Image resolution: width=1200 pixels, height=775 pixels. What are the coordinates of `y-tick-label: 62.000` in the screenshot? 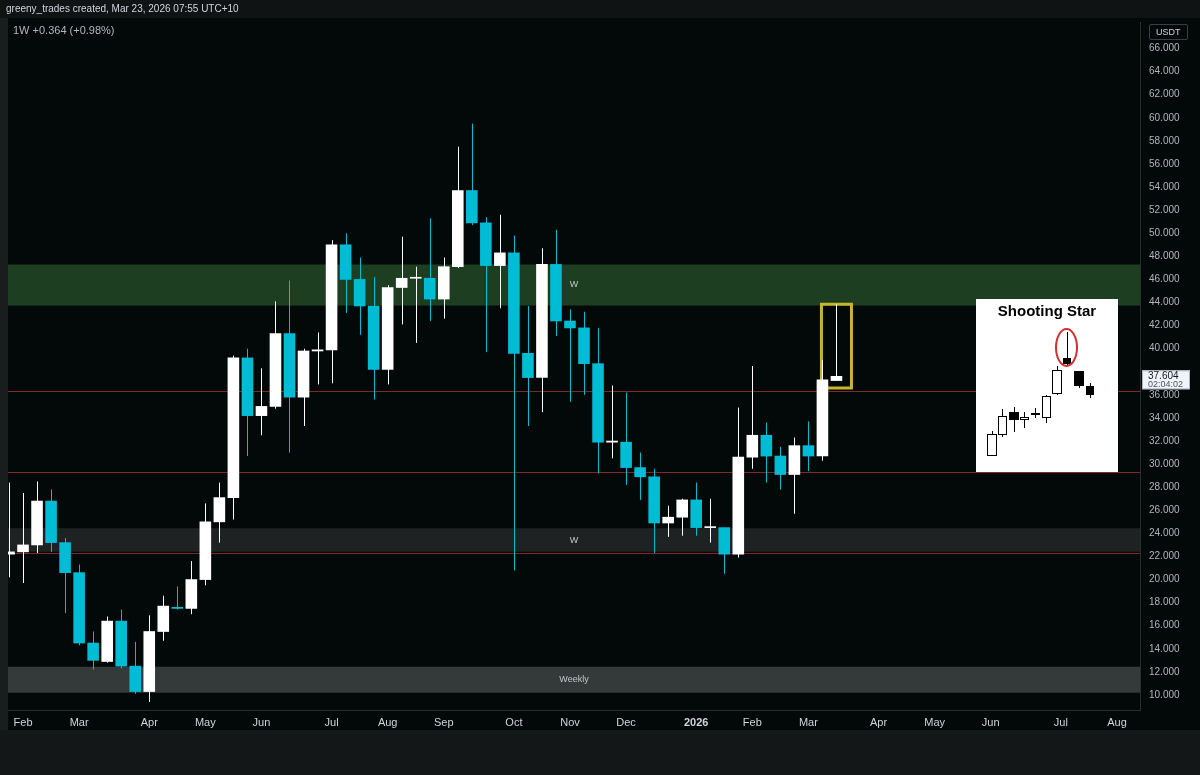 It's located at (1165, 94).